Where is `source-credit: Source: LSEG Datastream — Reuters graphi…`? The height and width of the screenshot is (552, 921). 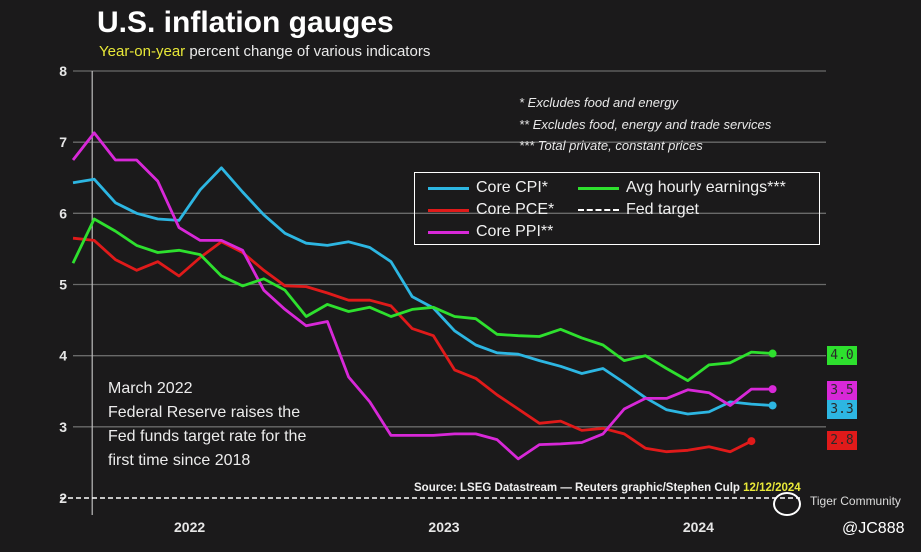 source-credit: Source: LSEG Datastream — Reuters graphi… is located at coordinates (607, 488).